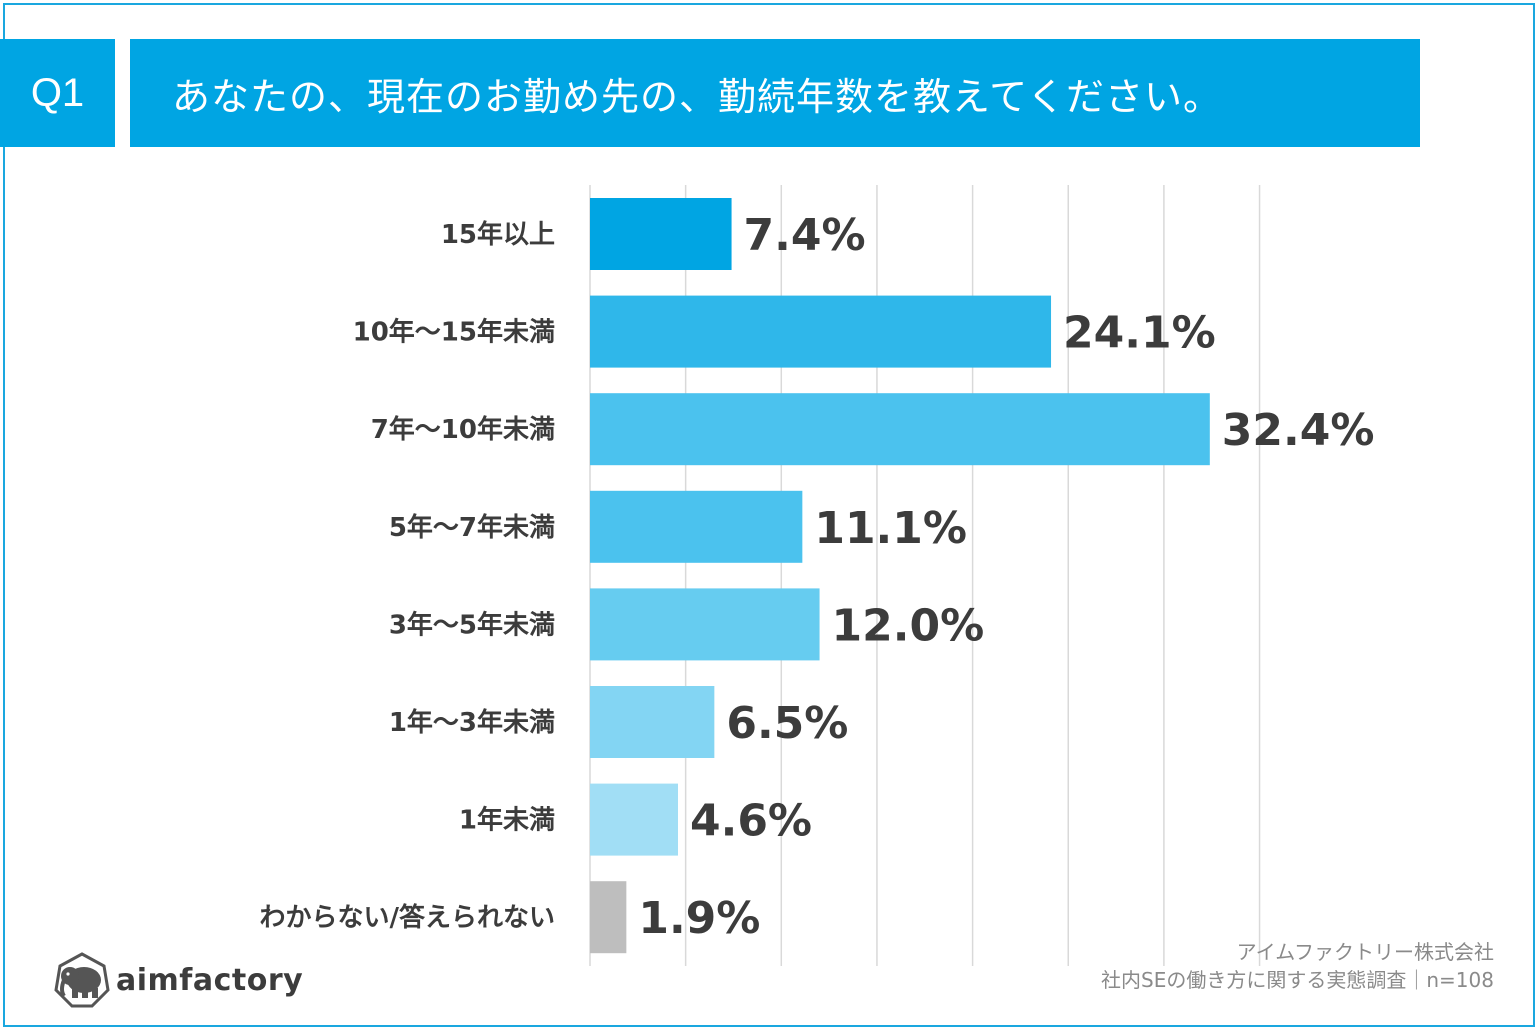  Describe the element at coordinates (699, 918) in the screenshot. I see `value-label: 1.9%` at that location.